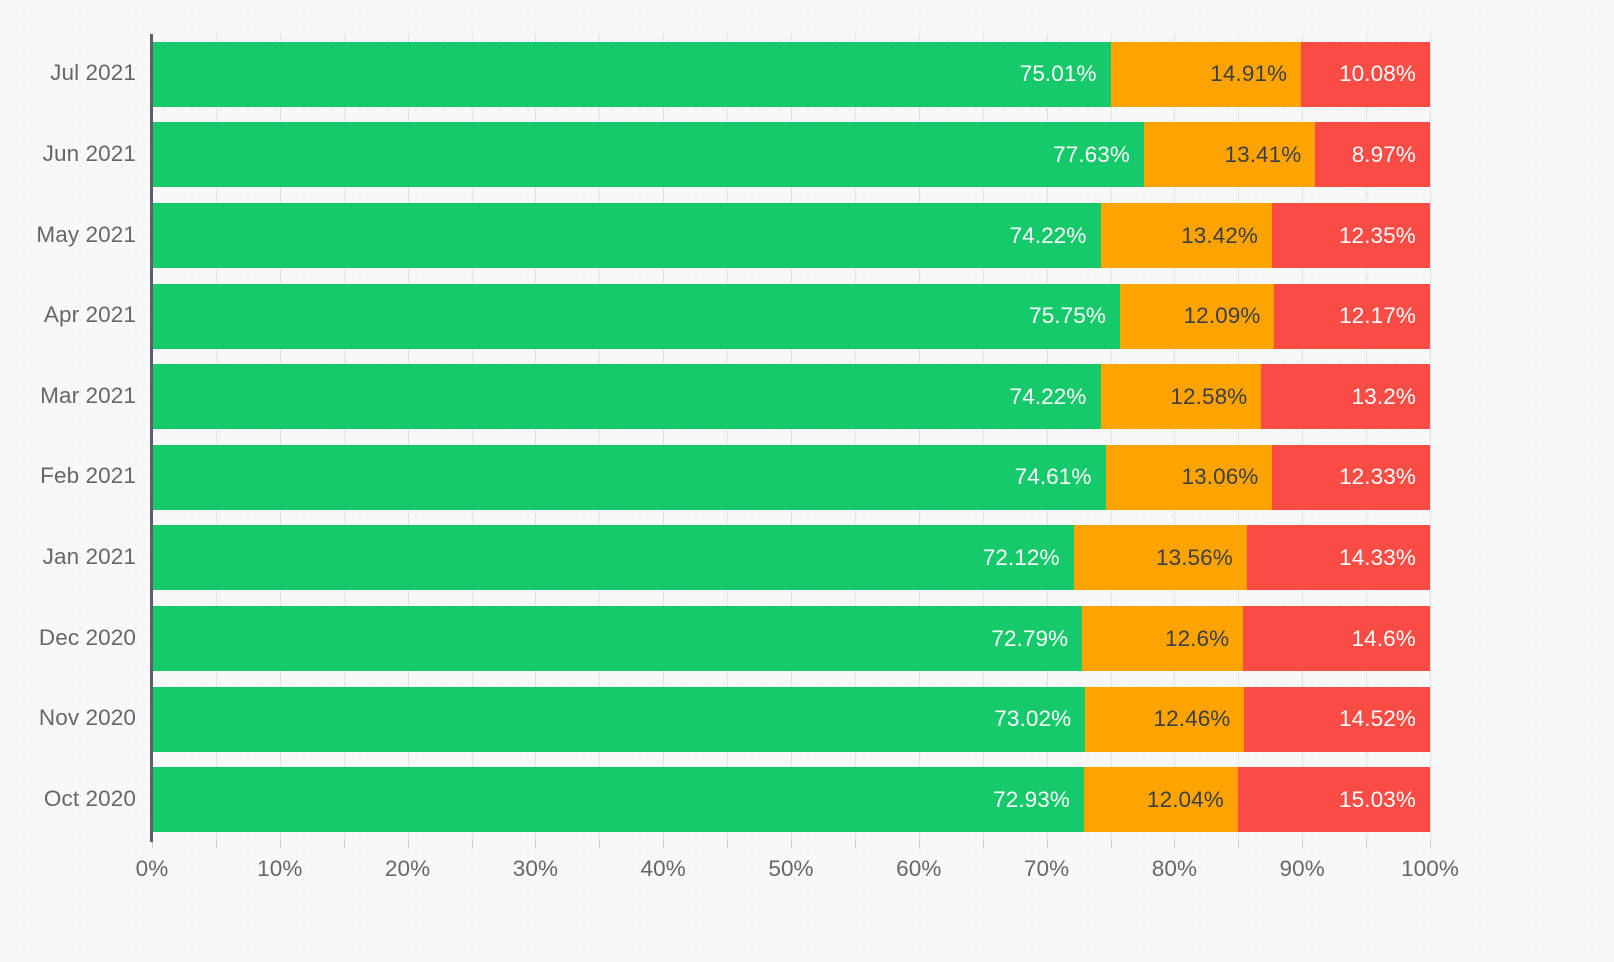 Image resolution: width=1614 pixels, height=962 pixels. I want to click on bar-segment-value-label: 75.01%, so click(1058, 74).